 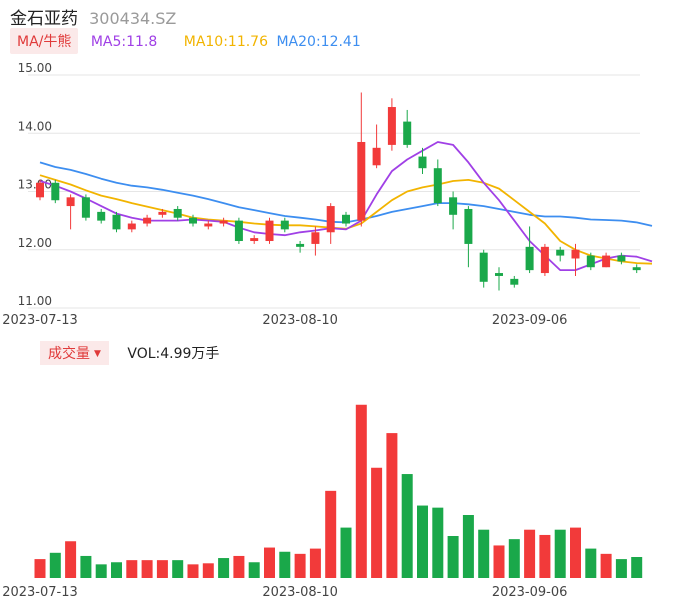 I want to click on ma-legend: MA/牛熊 MA5:11.8 MA10:11.76 MA20:12.41, so click(x=185, y=41).